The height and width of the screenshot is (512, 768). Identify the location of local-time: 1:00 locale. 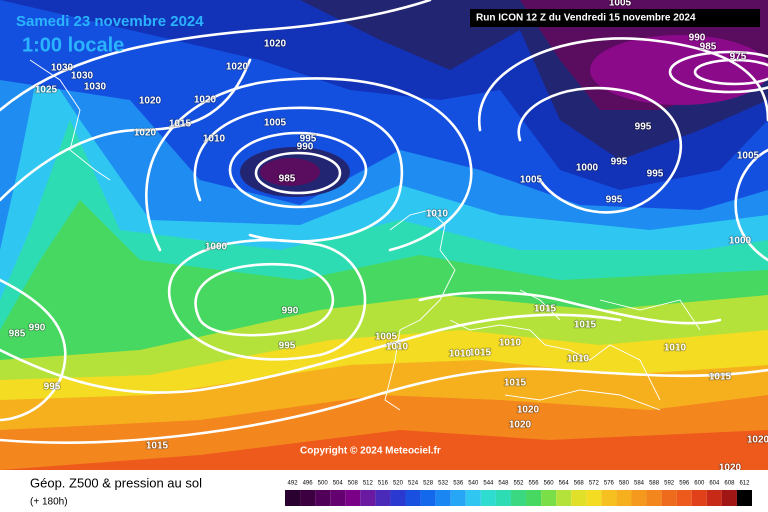
(73, 45).